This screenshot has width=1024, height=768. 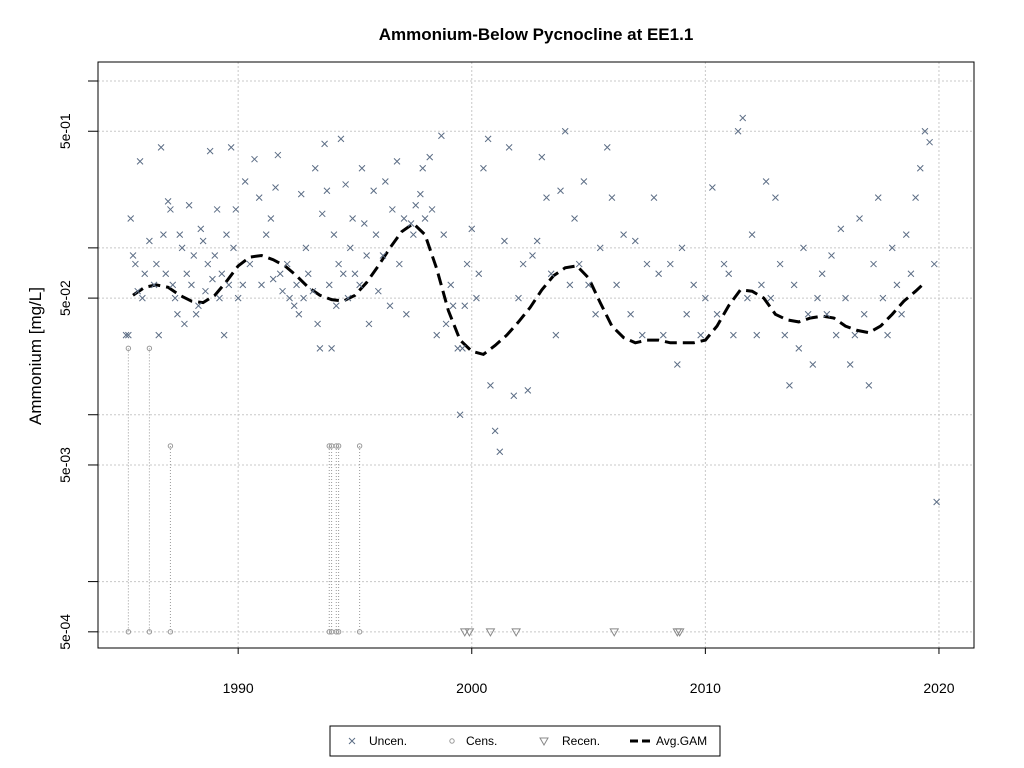 What do you see at coordinates (65, 465) in the screenshot?
I see `y-tick-label: 5e-03` at bounding box center [65, 465].